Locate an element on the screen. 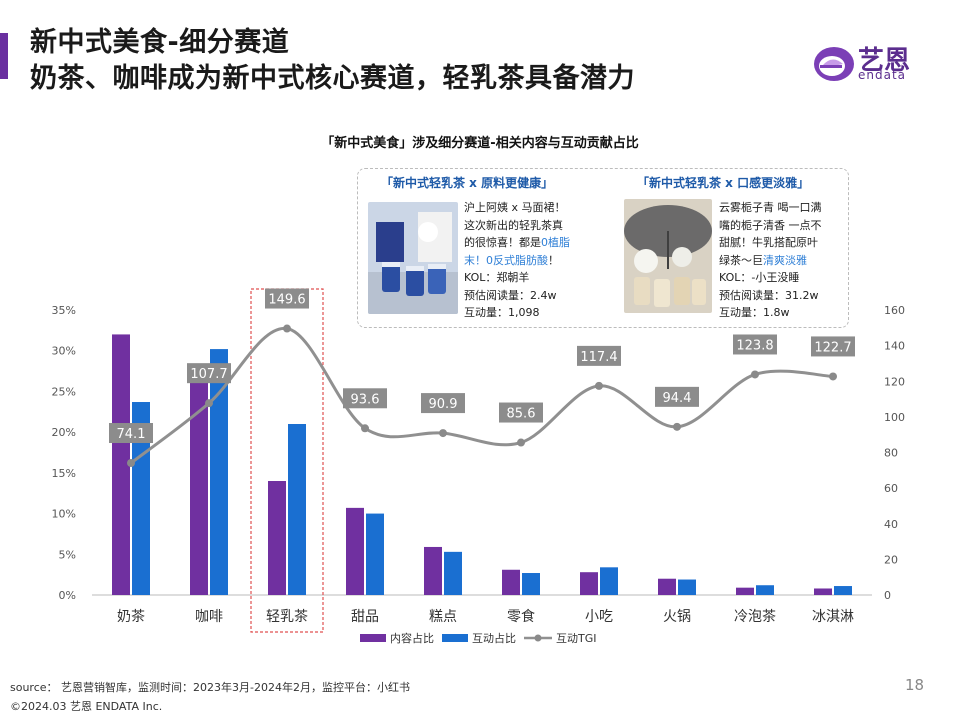 This screenshot has height=720, width=960. y-left-tick-label: 0% is located at coordinates (67, 595).